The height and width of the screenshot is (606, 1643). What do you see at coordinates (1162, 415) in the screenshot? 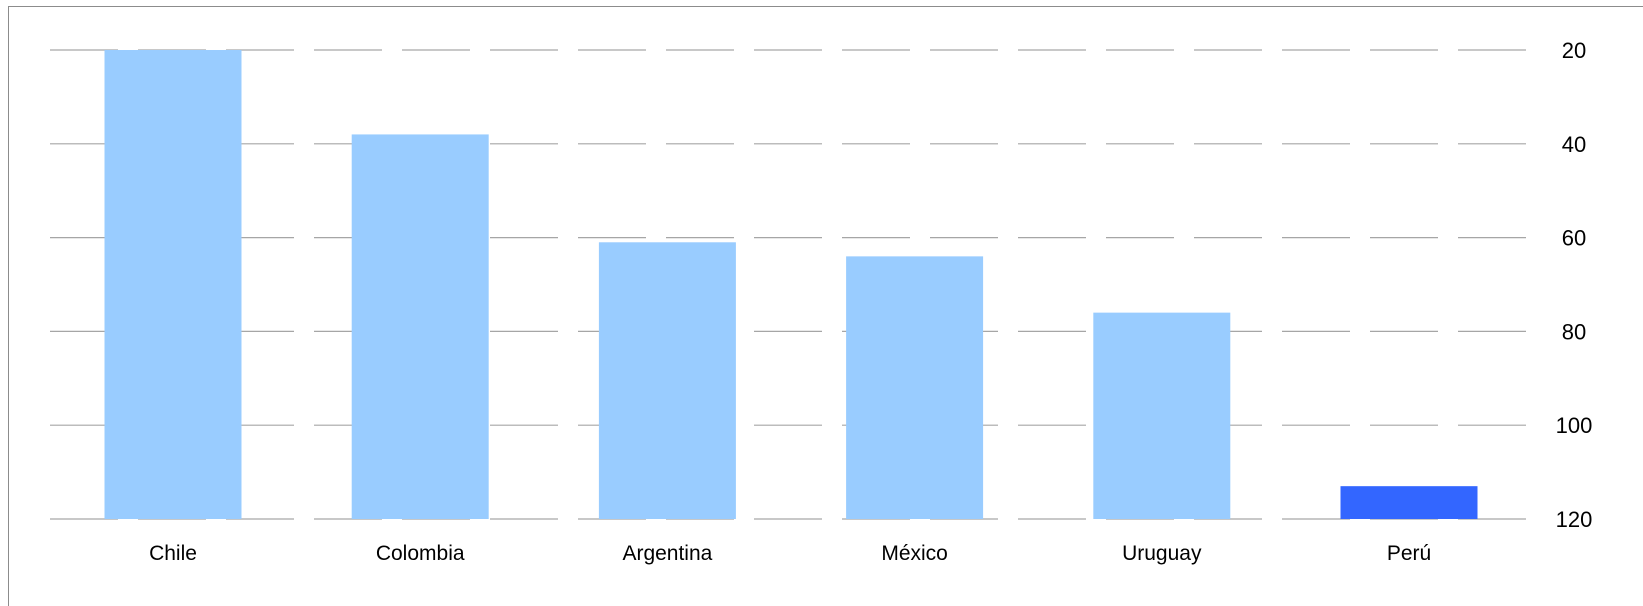
I see `bar-uruguay` at bounding box center [1162, 415].